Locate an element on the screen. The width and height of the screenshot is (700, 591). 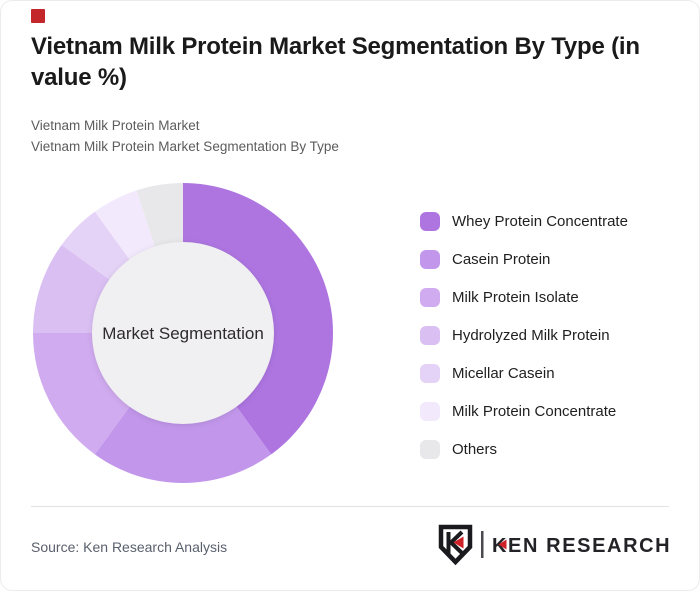
legend-item-2: Milk Protein Isolate is located at coordinates (524, 297).